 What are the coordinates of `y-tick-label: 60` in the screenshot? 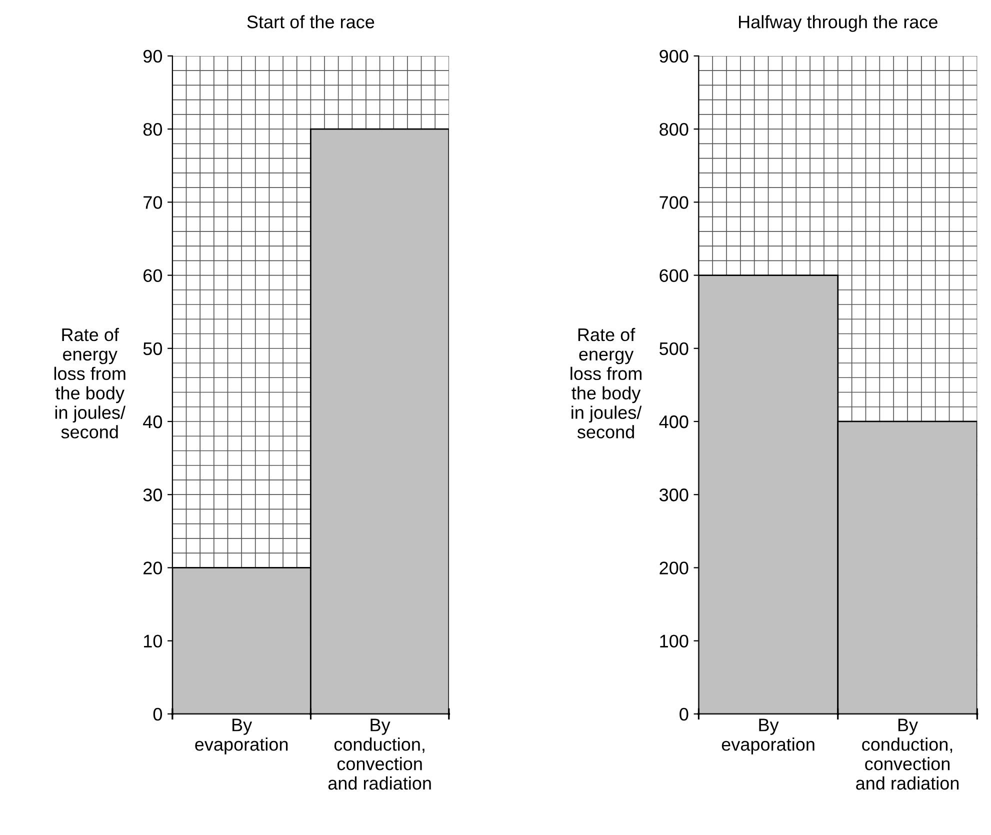 It's located at (153, 275).